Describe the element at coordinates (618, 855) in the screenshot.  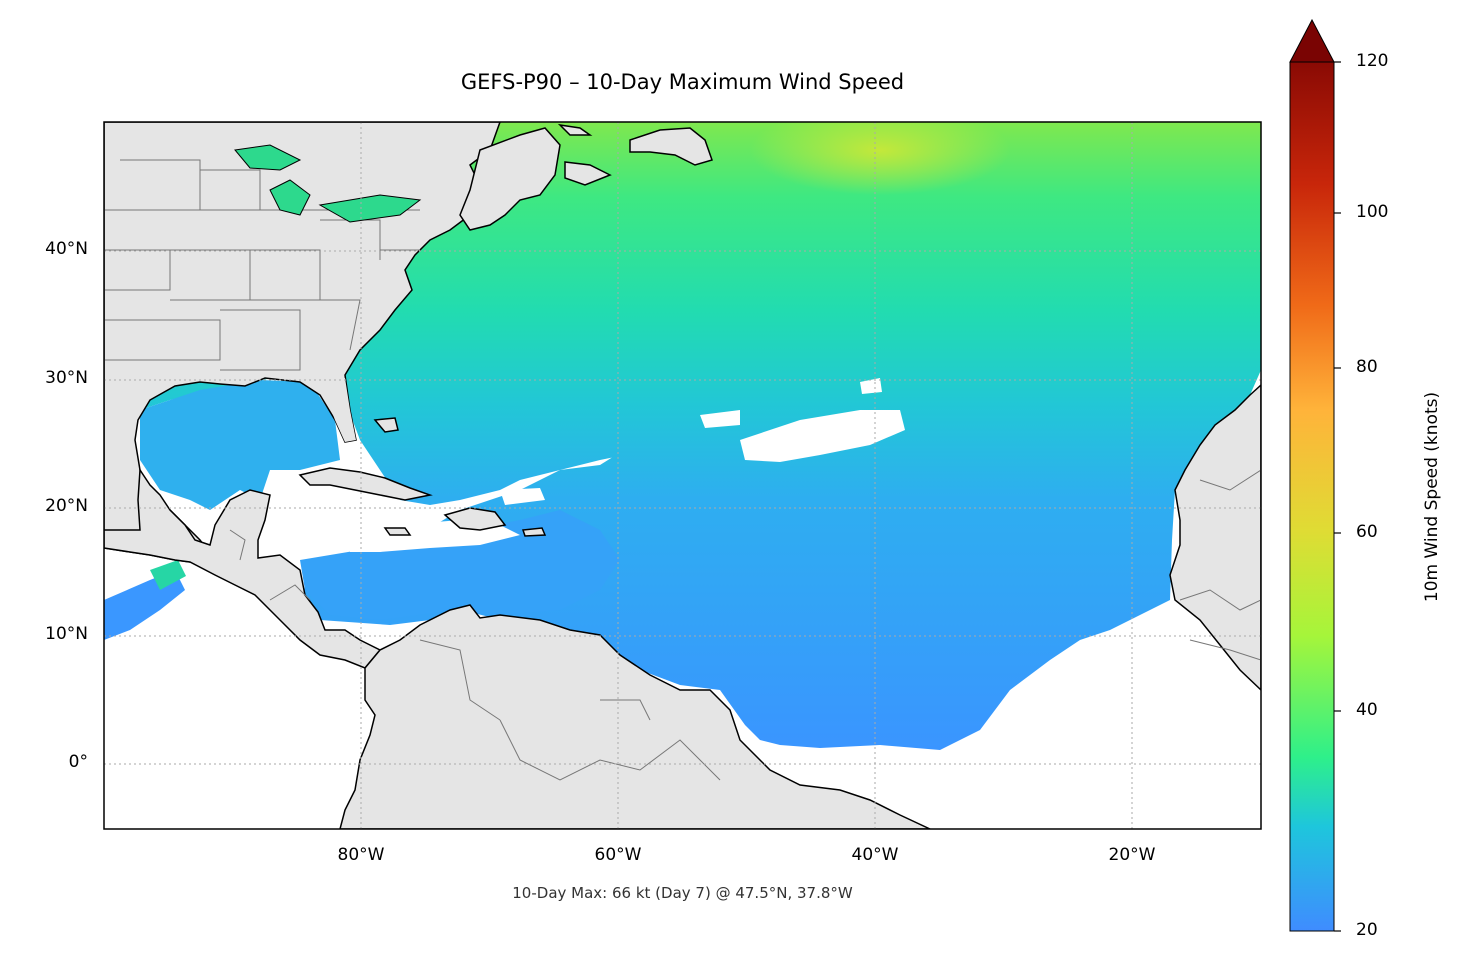
I see `lon-tick-60w: 60°W` at that location.